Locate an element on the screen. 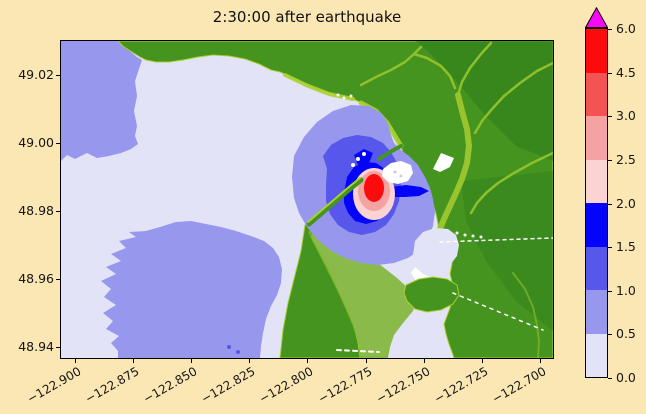  map-region-shore-band-west is located at coordinates (319, 87).